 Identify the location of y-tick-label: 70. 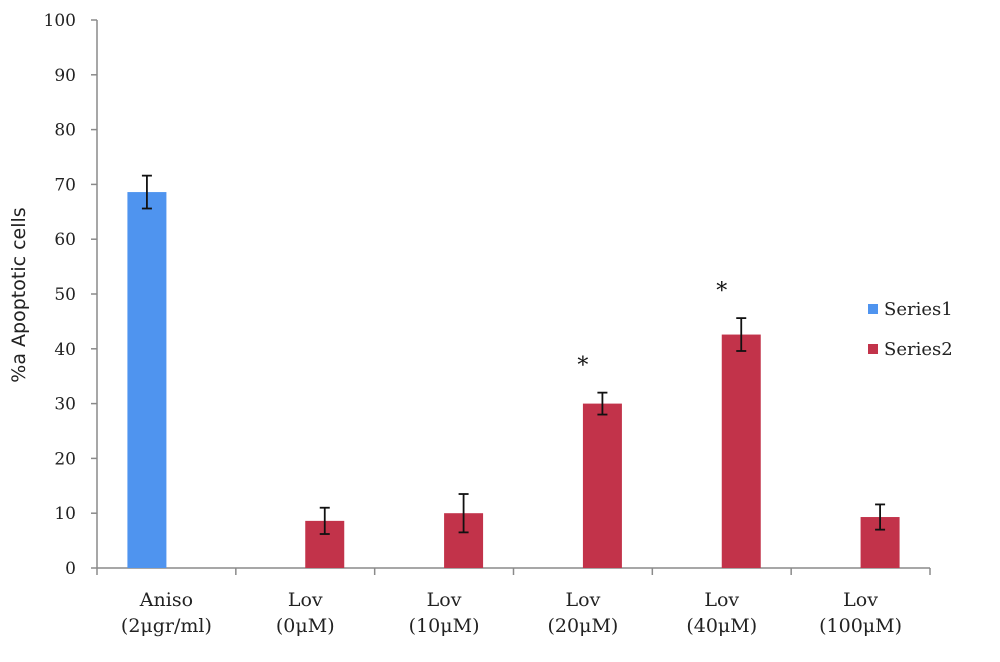
(65, 185).